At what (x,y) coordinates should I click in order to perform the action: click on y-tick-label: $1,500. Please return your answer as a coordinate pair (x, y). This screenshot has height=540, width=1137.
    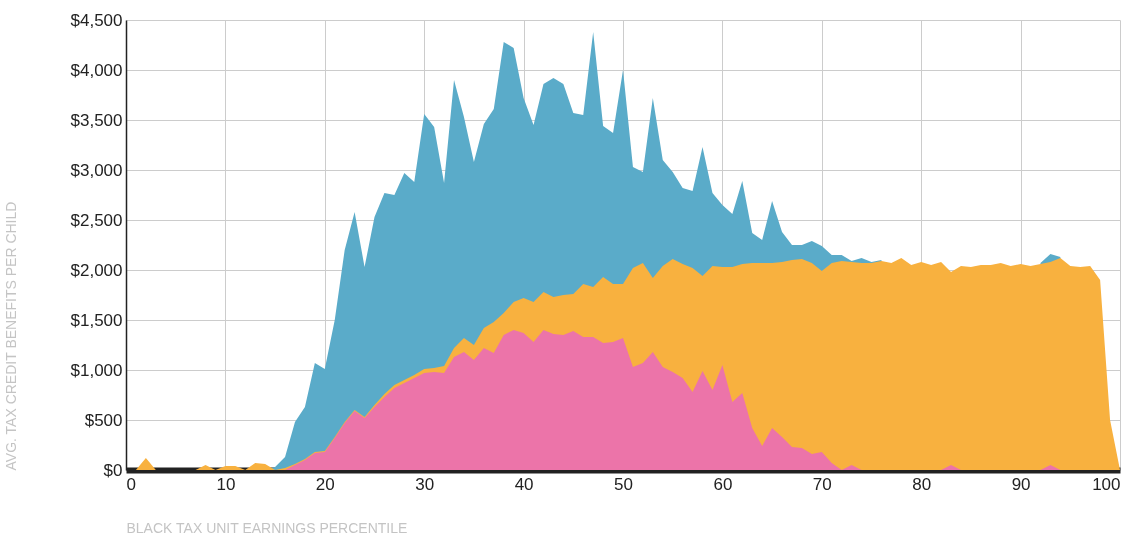
    Looking at the image, I should click on (96, 320).